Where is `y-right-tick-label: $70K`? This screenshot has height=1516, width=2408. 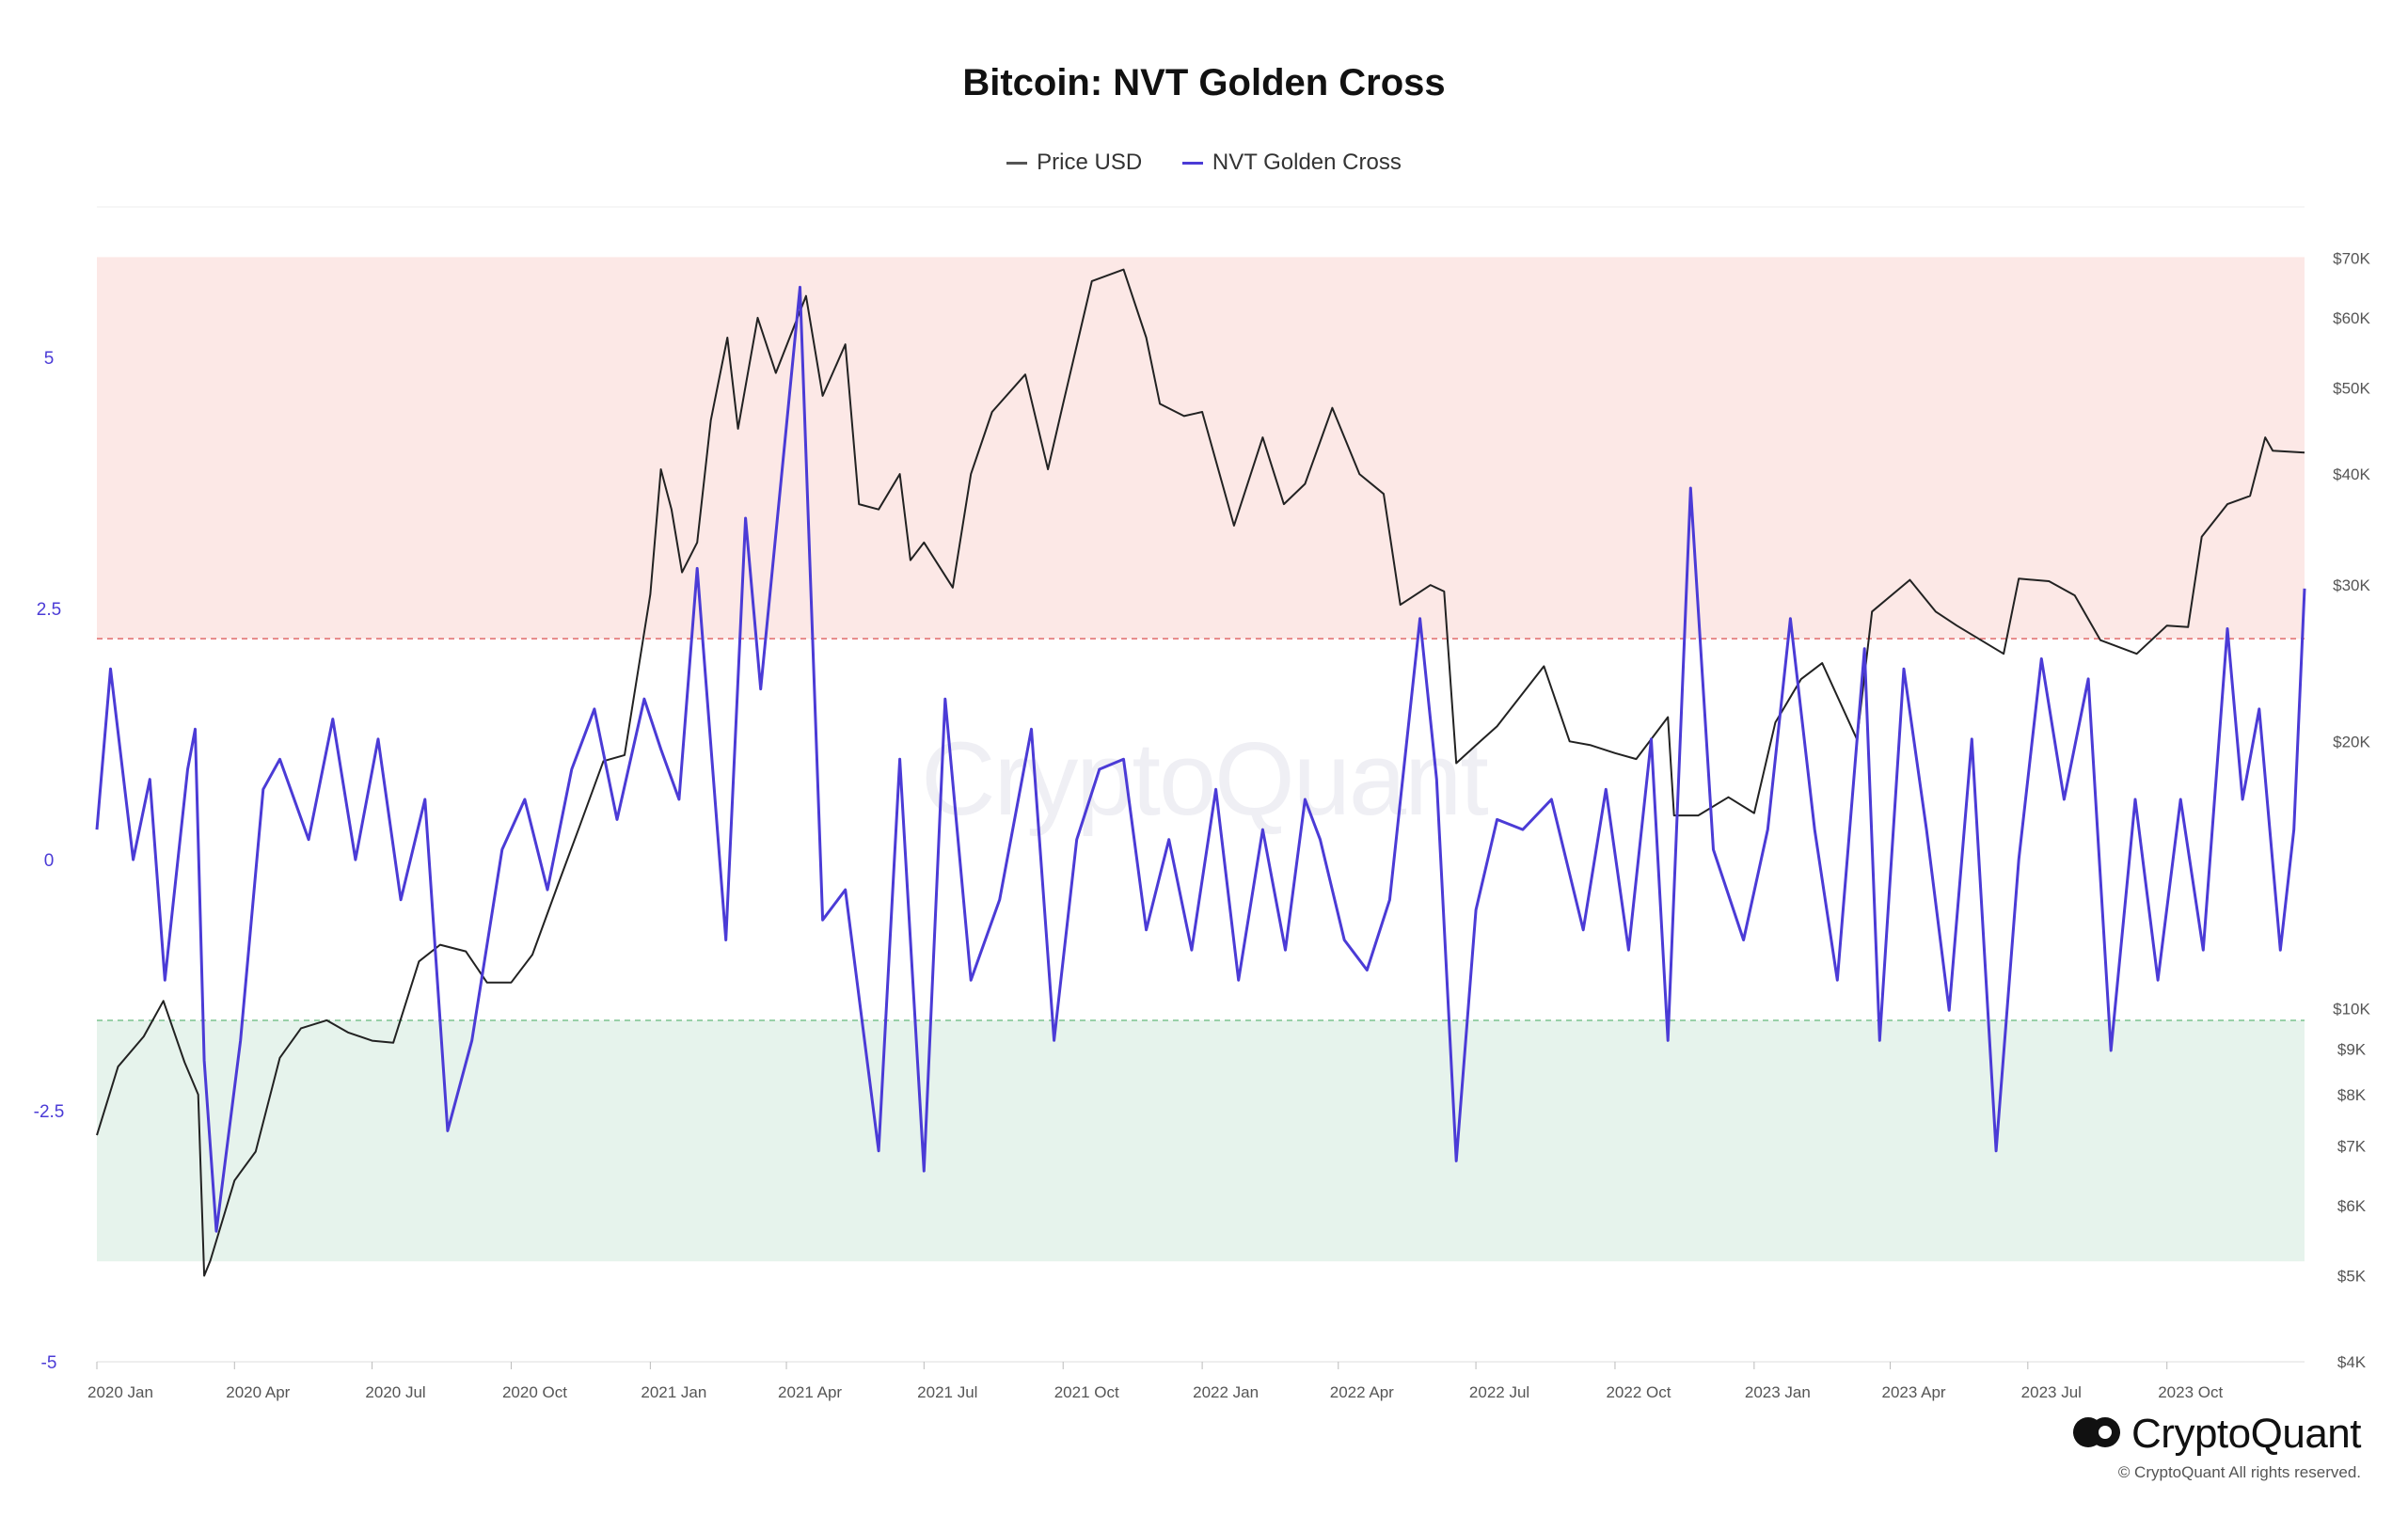 y-right-tick-label: $70K is located at coordinates (2351, 259).